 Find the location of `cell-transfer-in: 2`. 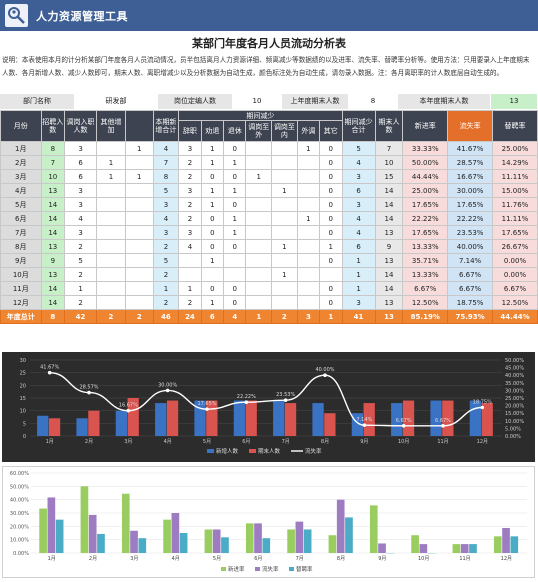

cell-transfer-in: 2 is located at coordinates (81, 302).